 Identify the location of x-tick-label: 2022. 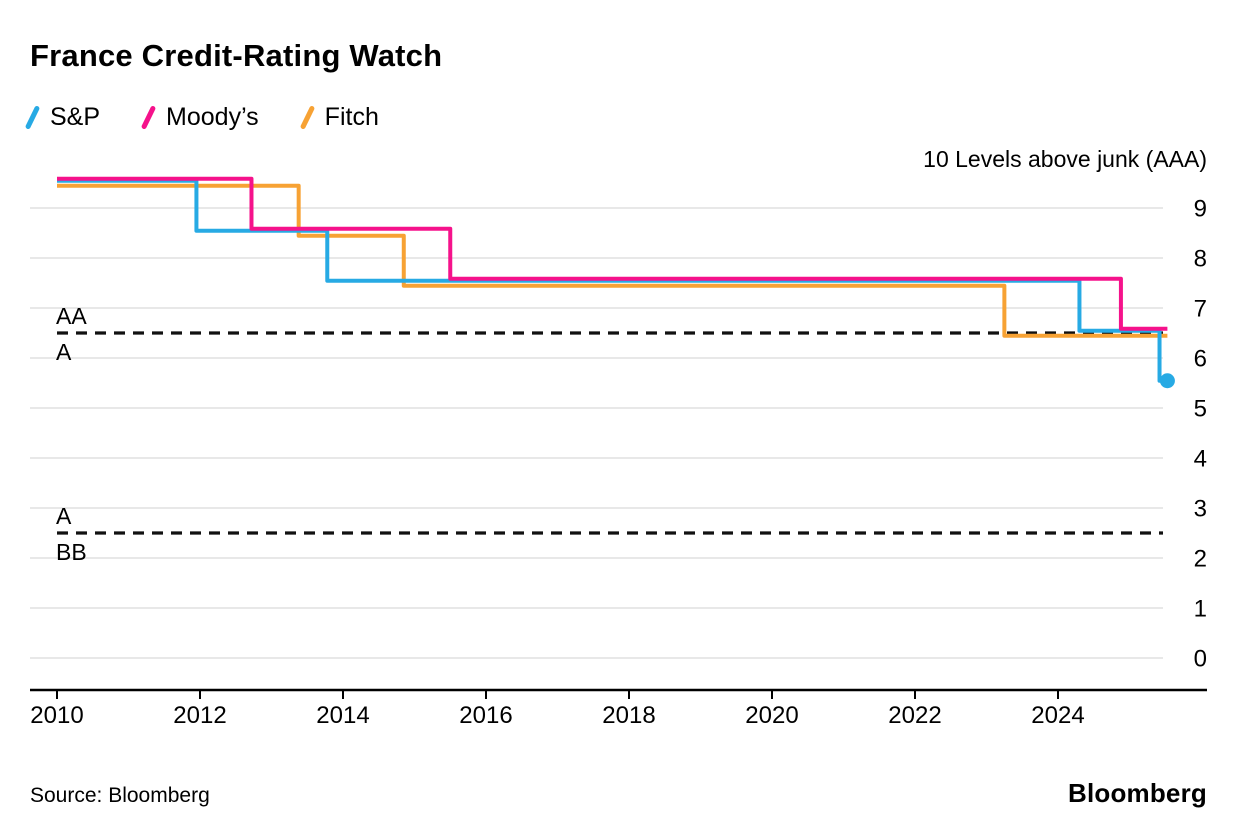
(914, 715).